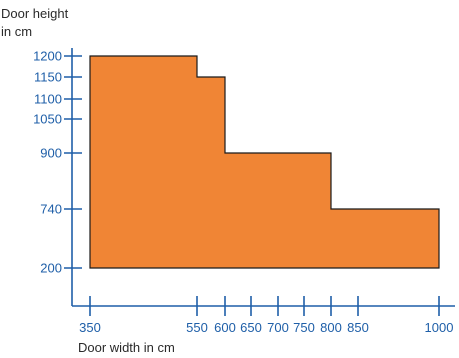 This screenshot has width=459, height=358. Describe the element at coordinates (35, 13) in the screenshot. I see `y-axis-label-line1: Door height` at that location.